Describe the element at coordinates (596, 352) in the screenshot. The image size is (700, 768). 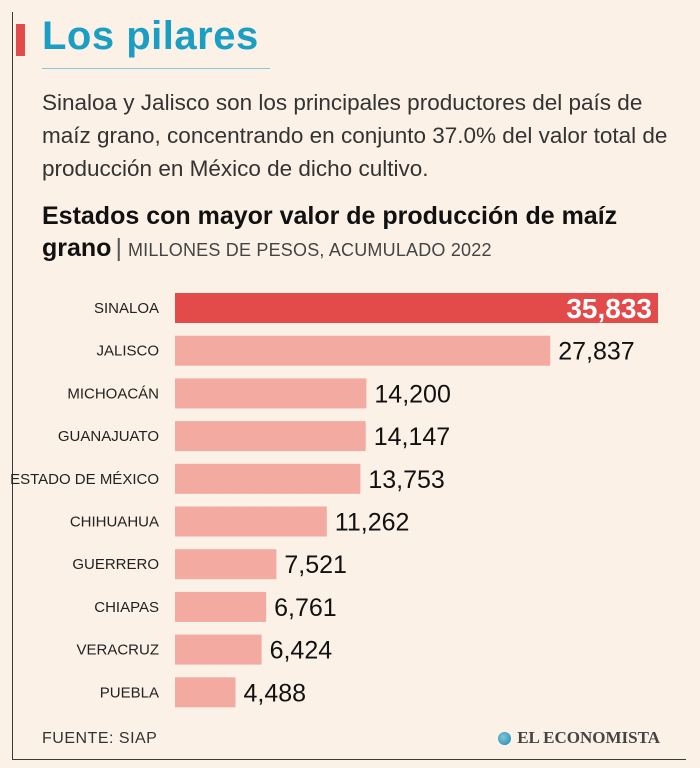
I see `value-label: 27,837` at that location.